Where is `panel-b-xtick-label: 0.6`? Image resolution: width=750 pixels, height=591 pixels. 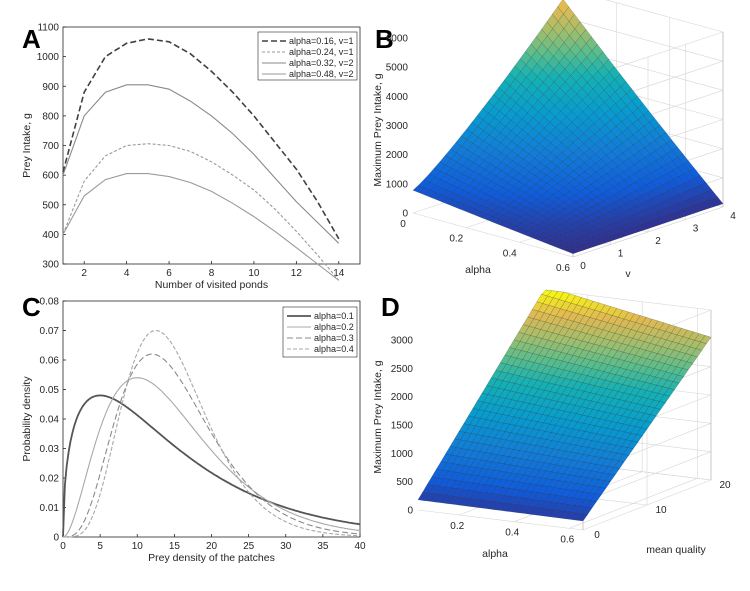
panel-b-xtick-label: 0.6 is located at coordinates (563, 268).